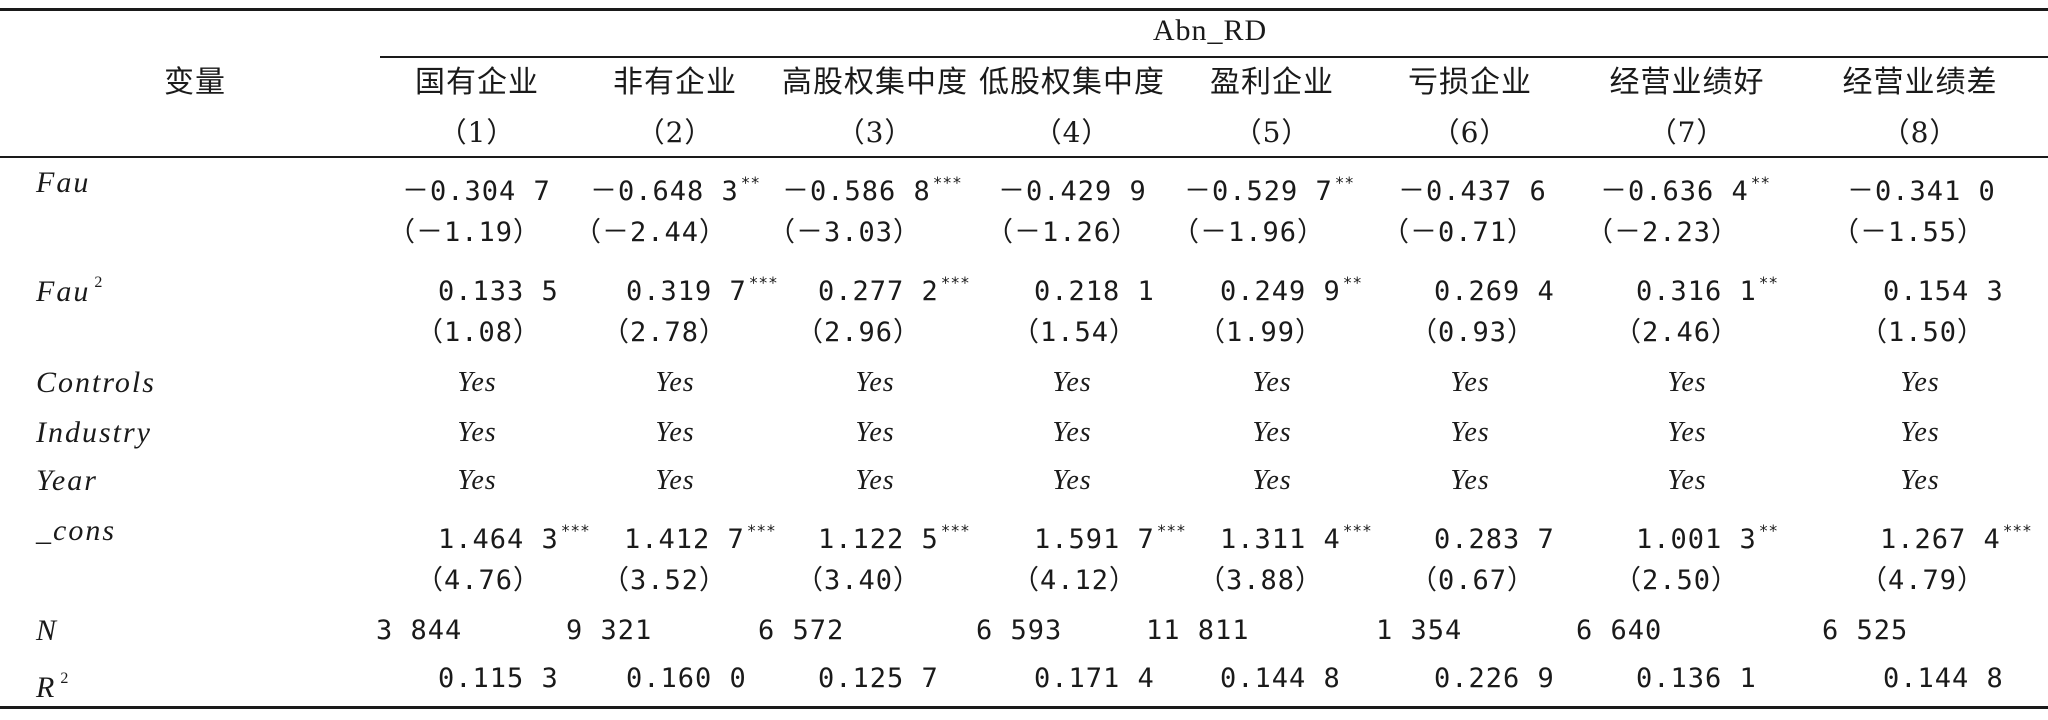  I want to click on r2-6: 0.226 9, so click(1494, 678).